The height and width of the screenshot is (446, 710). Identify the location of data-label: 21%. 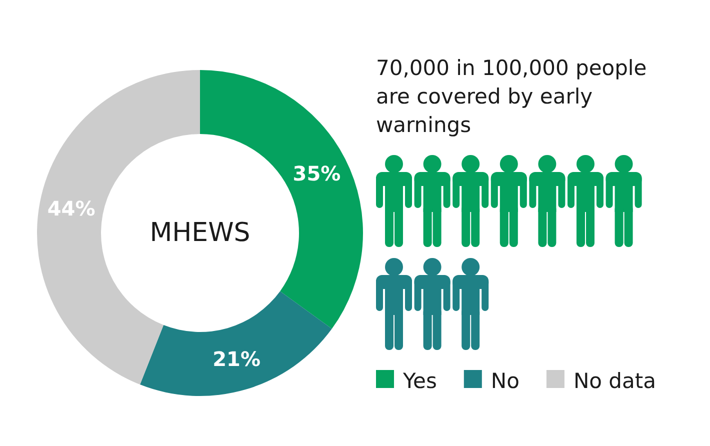
(236, 358).